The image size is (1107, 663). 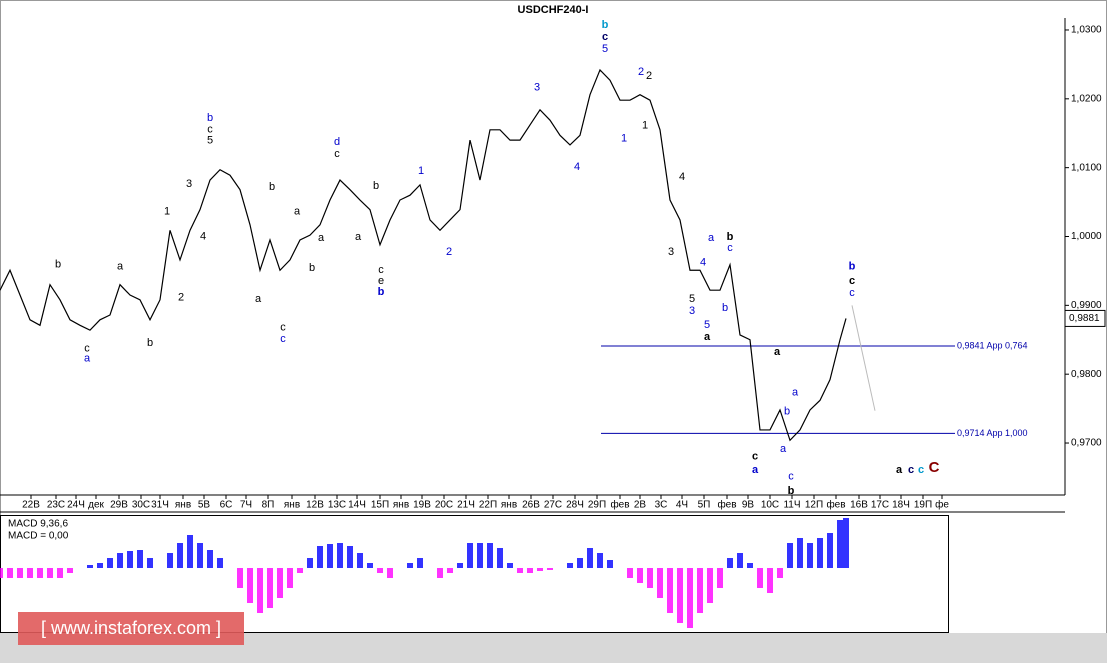 I want to click on x-tick-label: дек, so click(x=96, y=505).